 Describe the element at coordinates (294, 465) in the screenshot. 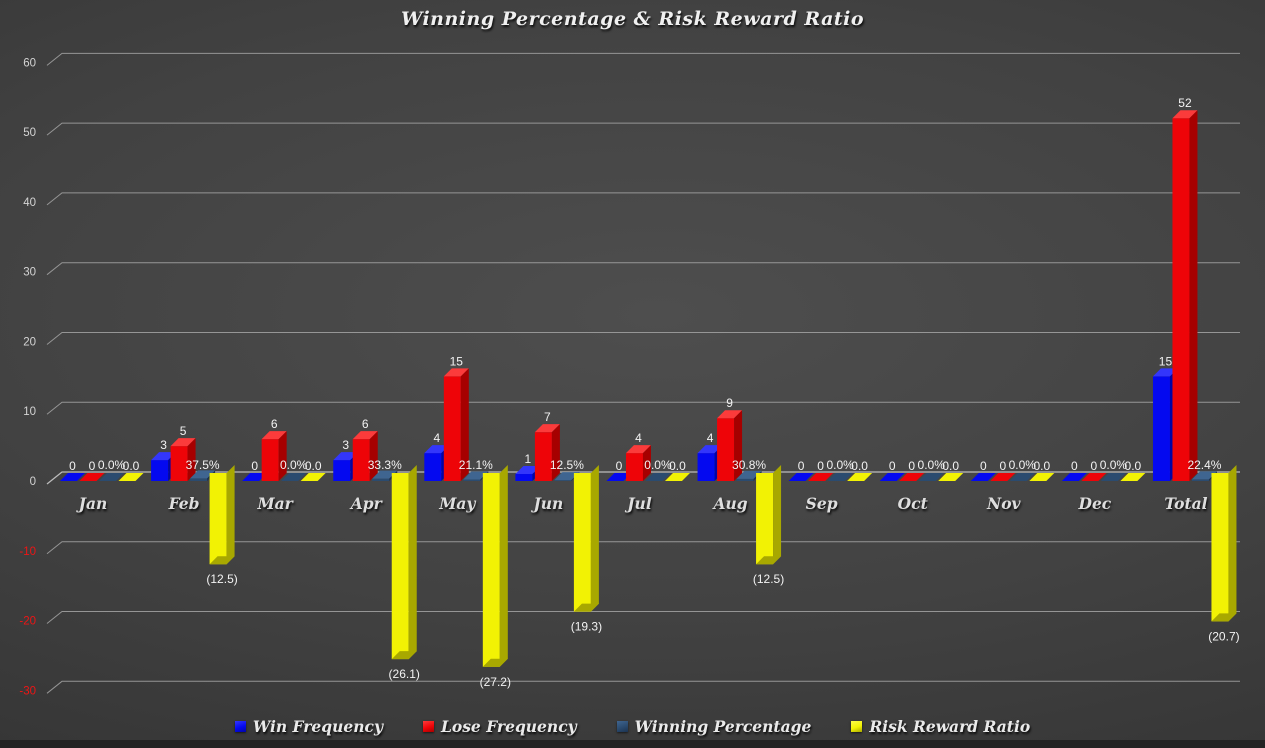

I see `data-label-winning-percentage-mar: 0.0%` at that location.